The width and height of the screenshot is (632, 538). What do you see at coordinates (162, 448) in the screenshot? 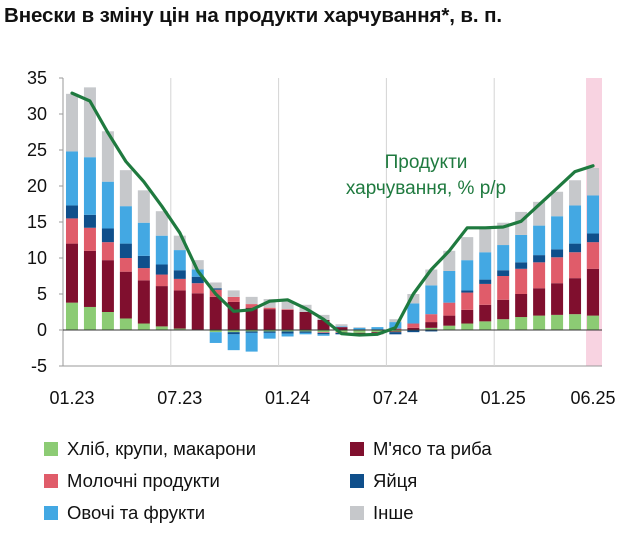
I see `legend-label: Хліб, крупи, макарони` at bounding box center [162, 448].